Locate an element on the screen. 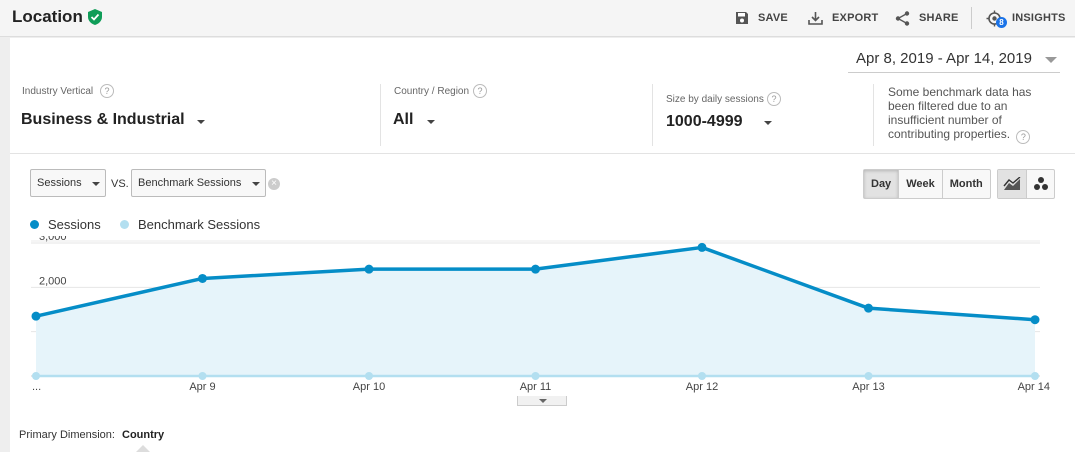 The image size is (1075, 452). legend-item-sessions: Sessions is located at coordinates (65, 224).